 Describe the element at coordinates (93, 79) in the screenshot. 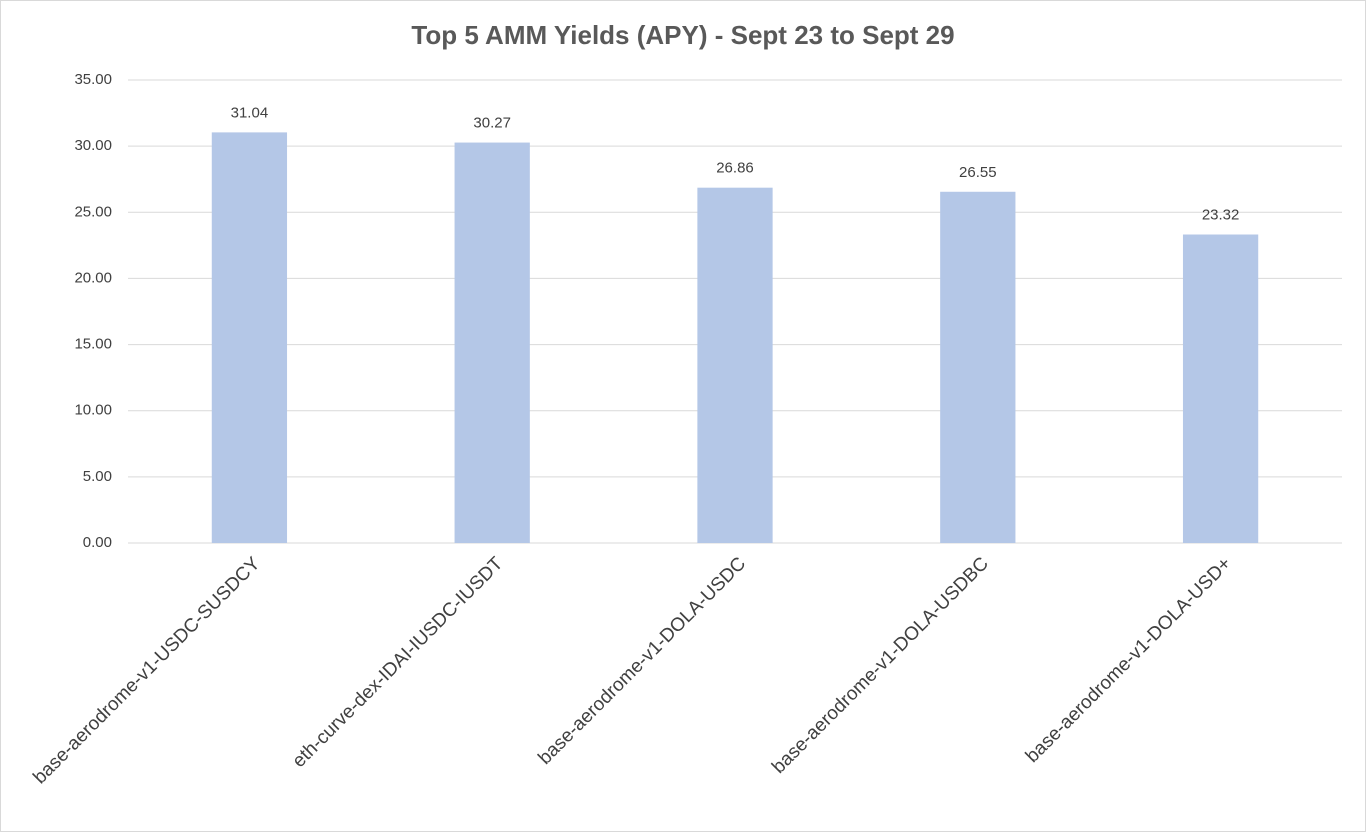

I see `y-tick-label: 35.00` at that location.